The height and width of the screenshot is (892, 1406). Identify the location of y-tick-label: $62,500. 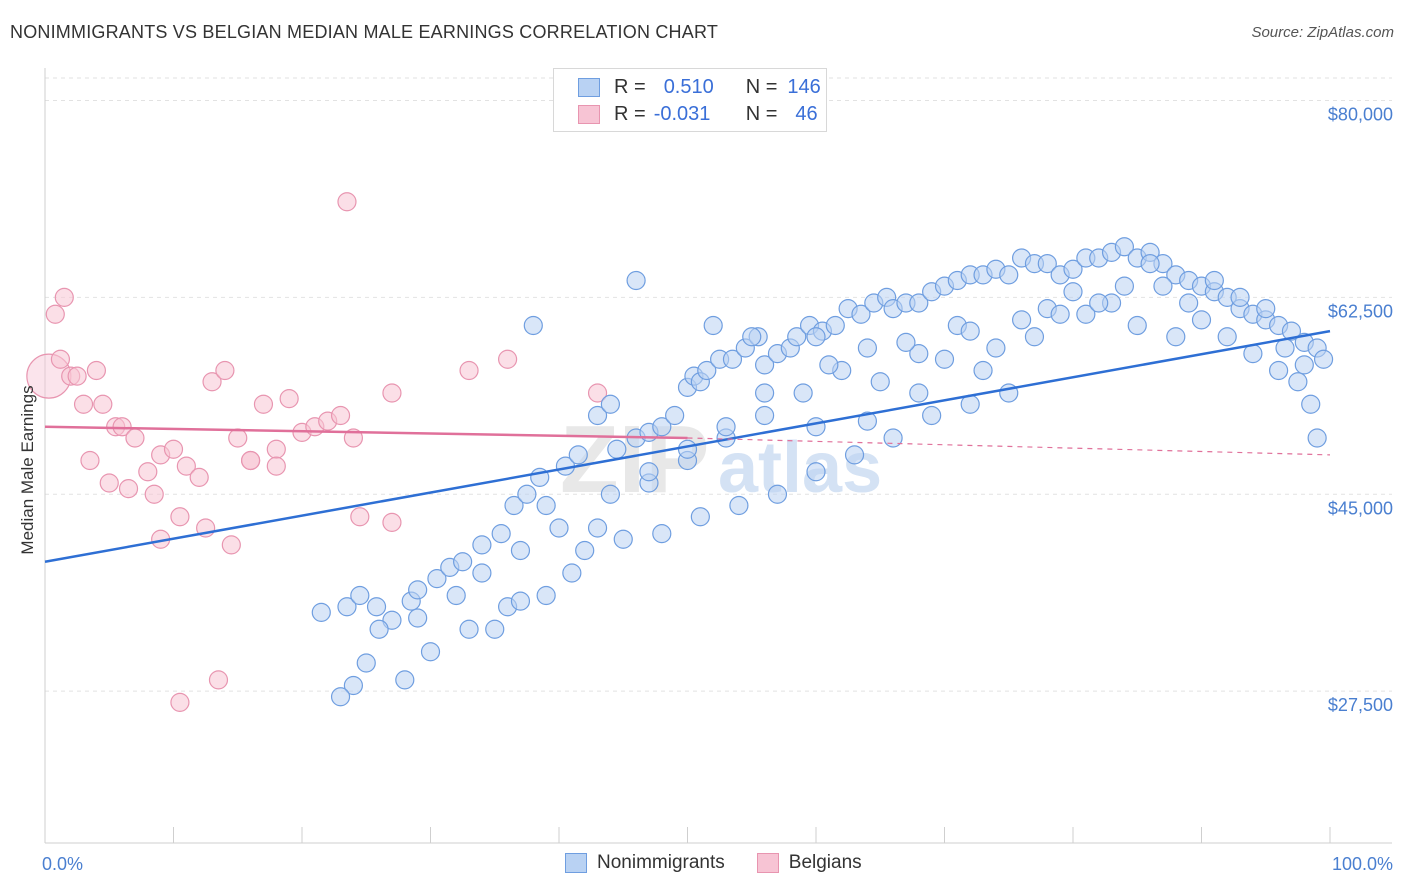
(1360, 311).